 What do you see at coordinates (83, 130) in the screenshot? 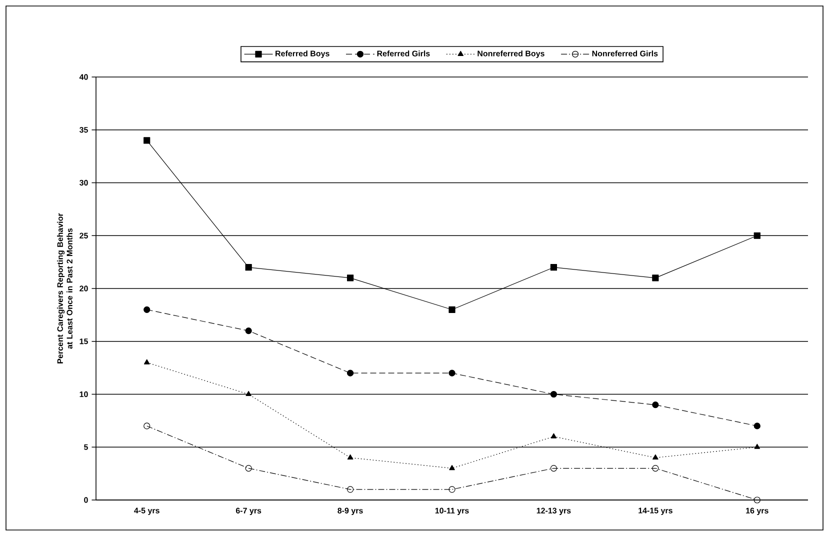
I see `y-tick-label: 35` at bounding box center [83, 130].